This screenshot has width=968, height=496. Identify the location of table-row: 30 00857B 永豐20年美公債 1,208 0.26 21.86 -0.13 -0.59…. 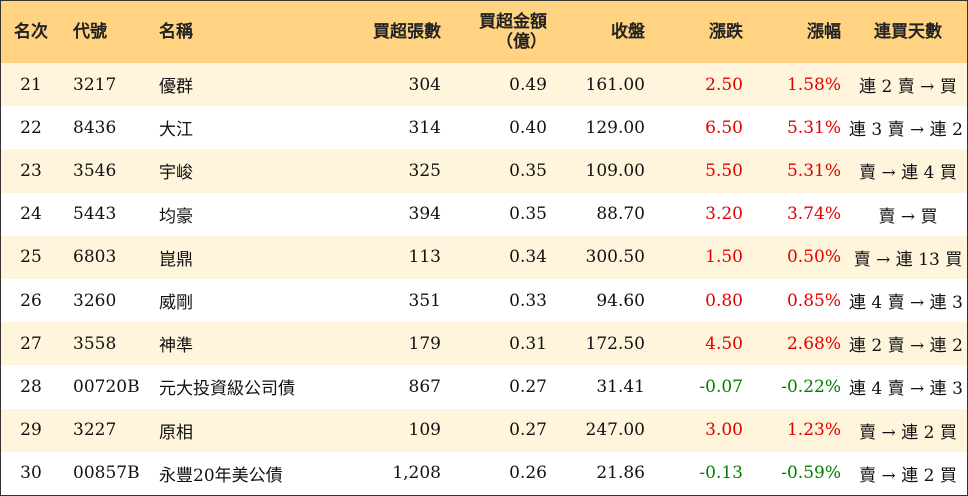
(484, 473).